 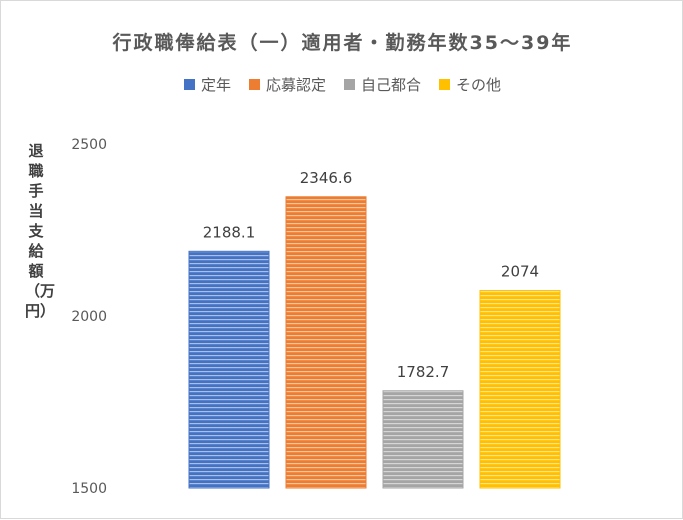 What do you see at coordinates (229, 232) in the screenshot?
I see `data-label: 2188.1` at bounding box center [229, 232].